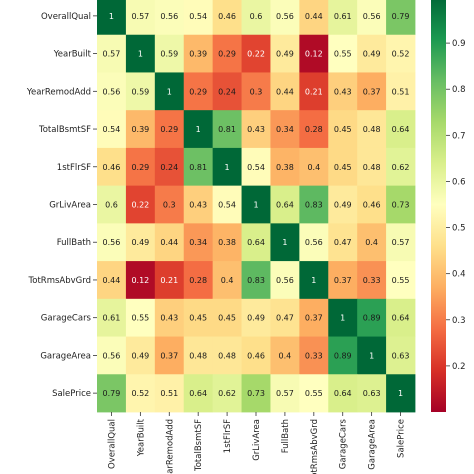  I want to click on cell-value-label: 0.62, so click(227, 393).